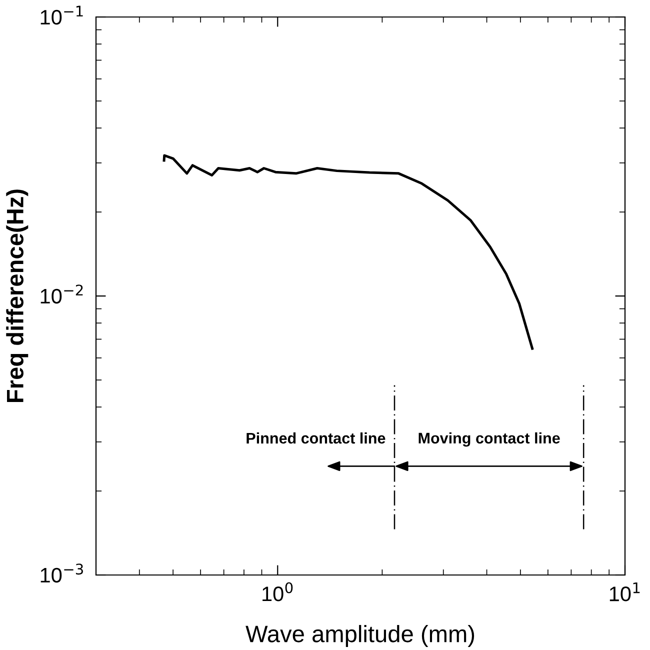 Image resolution: width=650 pixels, height=650 pixels. I want to click on annotation: Pinned contact line, so click(316, 438).